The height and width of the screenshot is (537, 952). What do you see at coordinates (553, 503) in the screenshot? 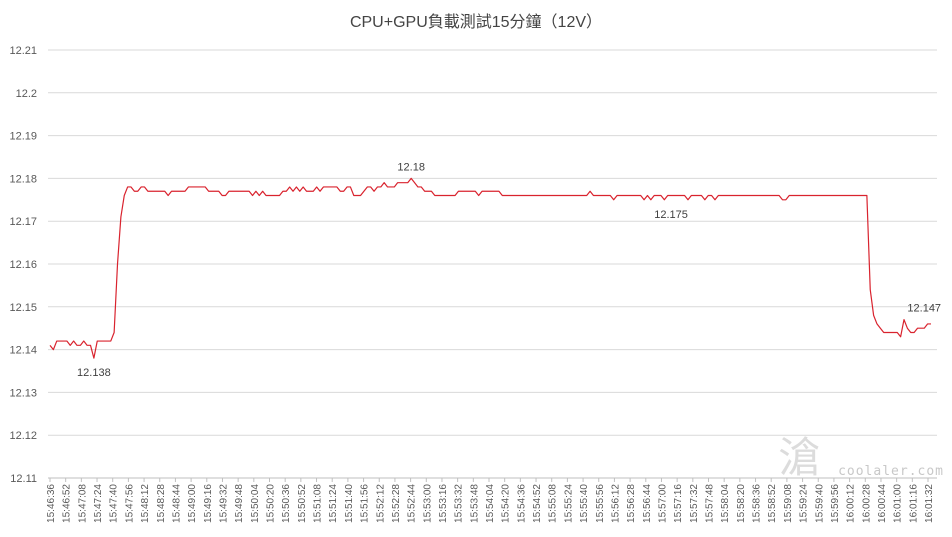
I see `x-tick-label: 15:55:08` at bounding box center [553, 503].